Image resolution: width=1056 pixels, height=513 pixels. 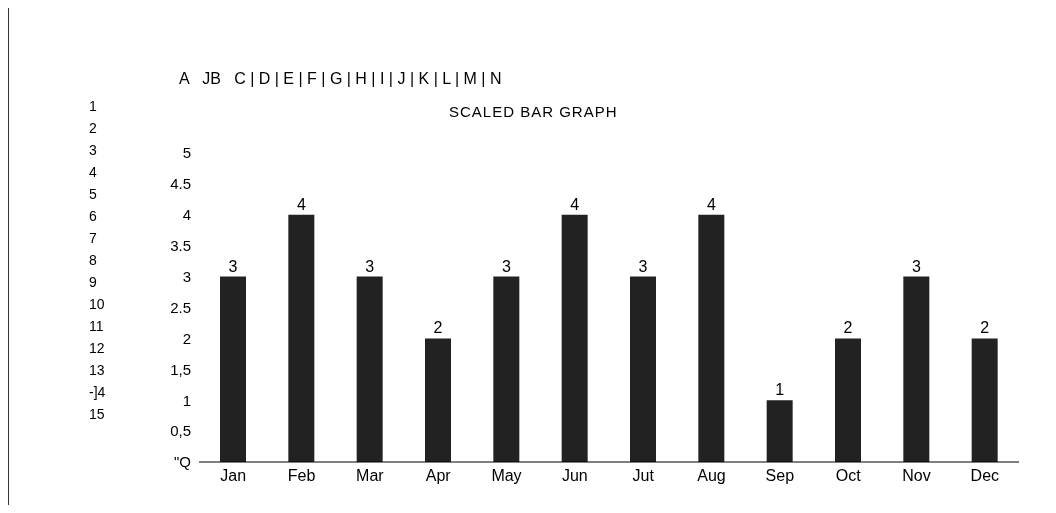 I want to click on y-tick-label: "Q, so click(x=182, y=462).